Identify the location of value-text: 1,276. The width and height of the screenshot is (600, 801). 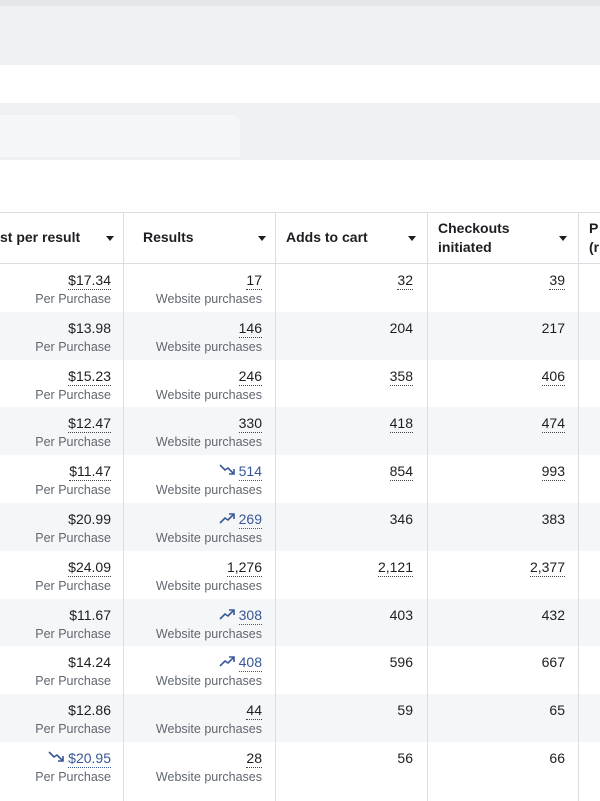
(244, 567).